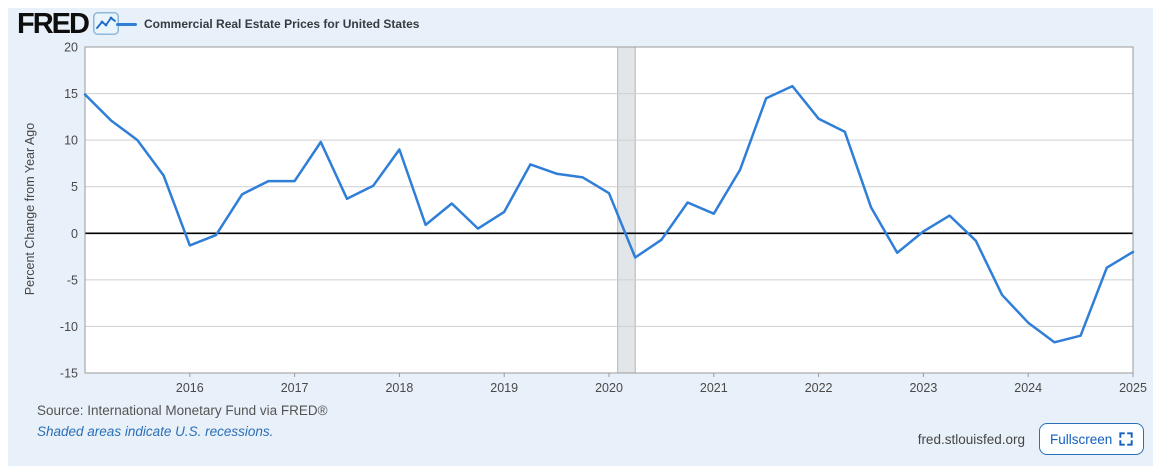 Image resolution: width=1153 pixels, height=471 pixels. Describe the element at coordinates (1126, 439) in the screenshot. I see `fullscreen-icon` at that location.